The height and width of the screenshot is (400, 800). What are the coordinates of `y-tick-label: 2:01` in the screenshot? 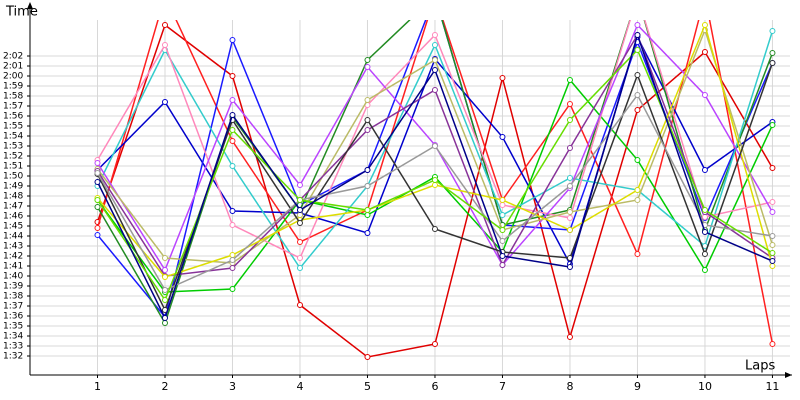 It's located at (13, 67).